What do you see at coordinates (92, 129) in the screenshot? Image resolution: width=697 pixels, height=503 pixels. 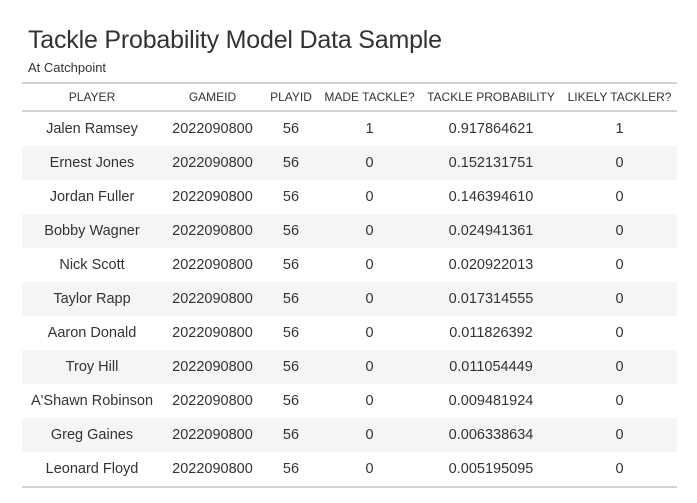 I see `cell-player: Jalen Ramsey` at bounding box center [92, 129].